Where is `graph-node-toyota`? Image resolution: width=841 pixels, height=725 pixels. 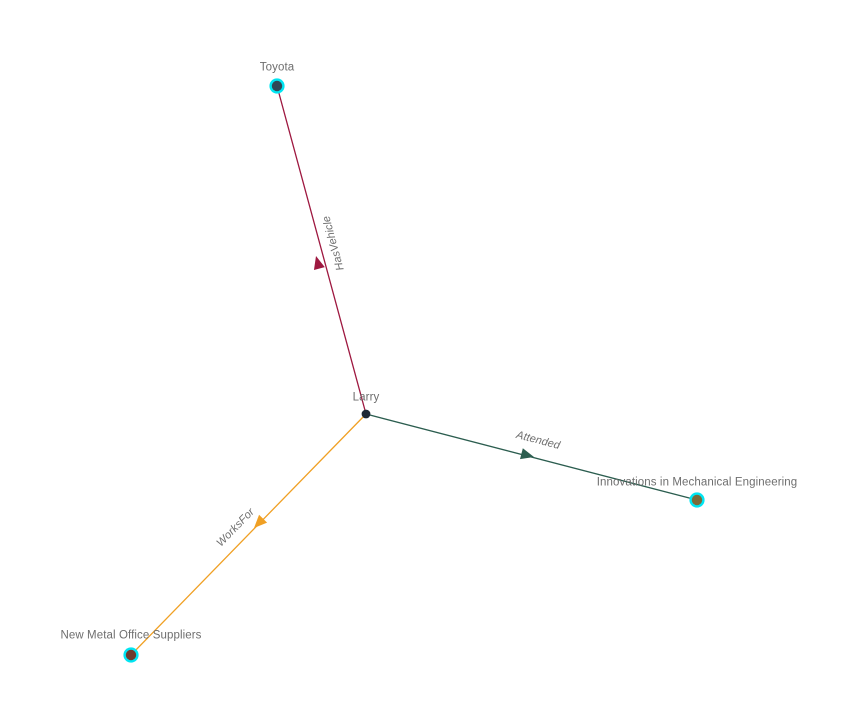
graph-node-toyota is located at coordinates (277, 86).